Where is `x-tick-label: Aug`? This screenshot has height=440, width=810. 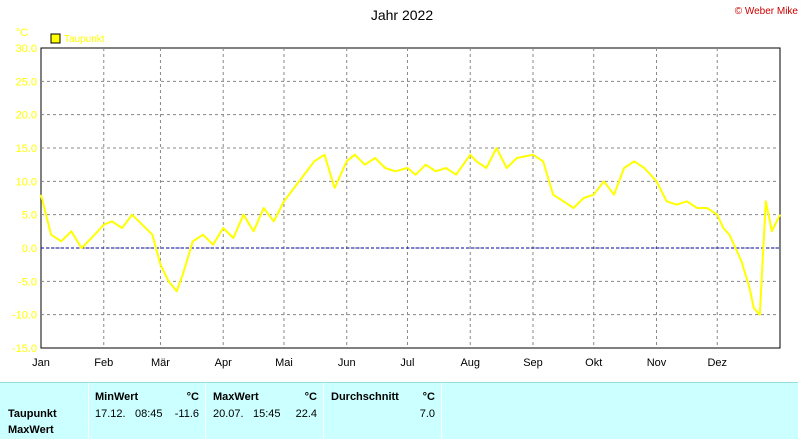
x-tick-label: Aug is located at coordinates (470, 363).